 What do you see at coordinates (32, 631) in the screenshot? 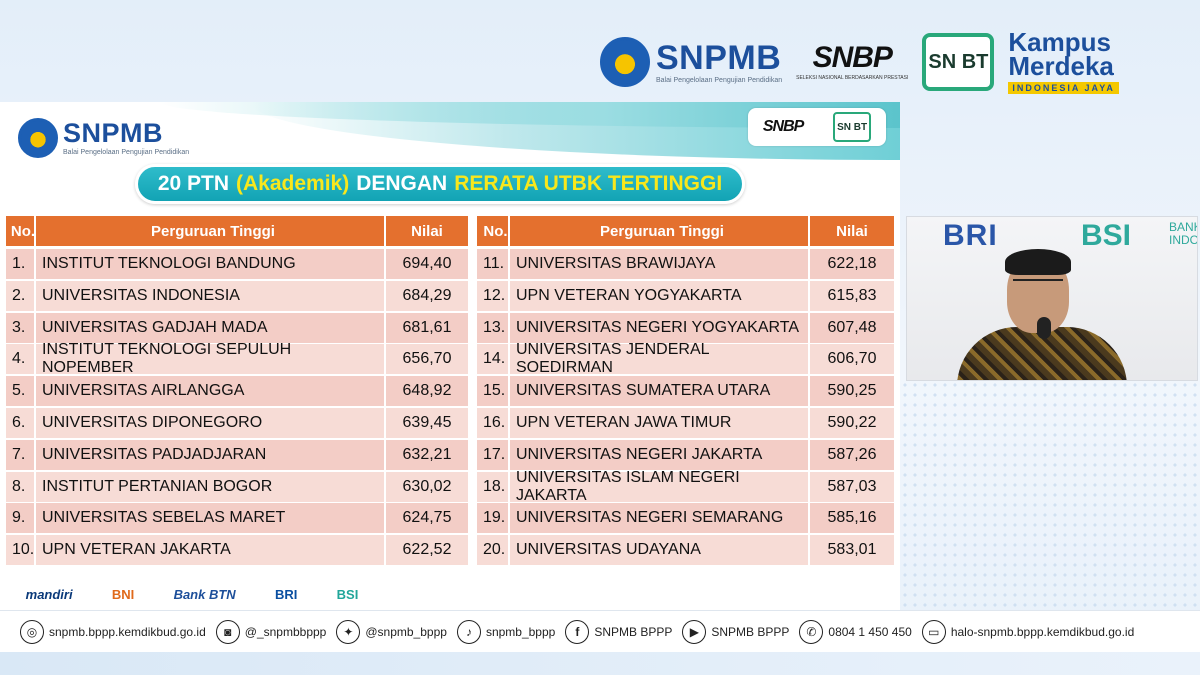
I see `globe-icon: ◎` at bounding box center [32, 631].